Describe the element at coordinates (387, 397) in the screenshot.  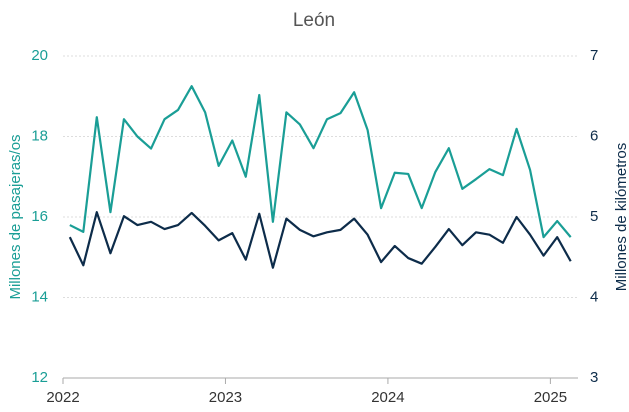
I see `x-tick-label: 2024` at that location.